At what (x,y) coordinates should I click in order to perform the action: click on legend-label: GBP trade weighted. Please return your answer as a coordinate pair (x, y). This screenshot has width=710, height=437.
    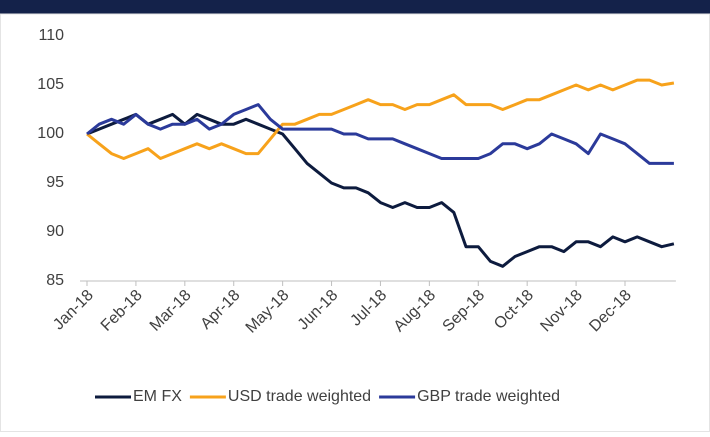
    Looking at the image, I should click on (488, 396).